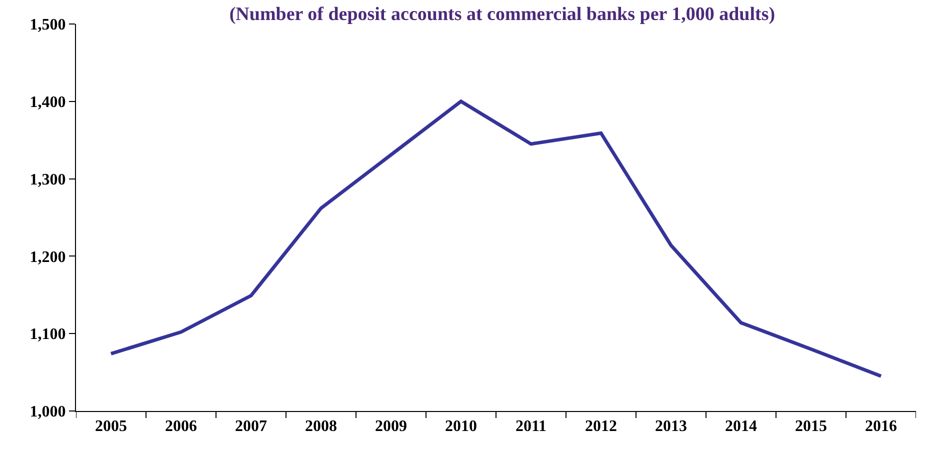 Image resolution: width=930 pixels, height=455 pixels. I want to click on y-tick-label: 1,500, so click(48, 25).